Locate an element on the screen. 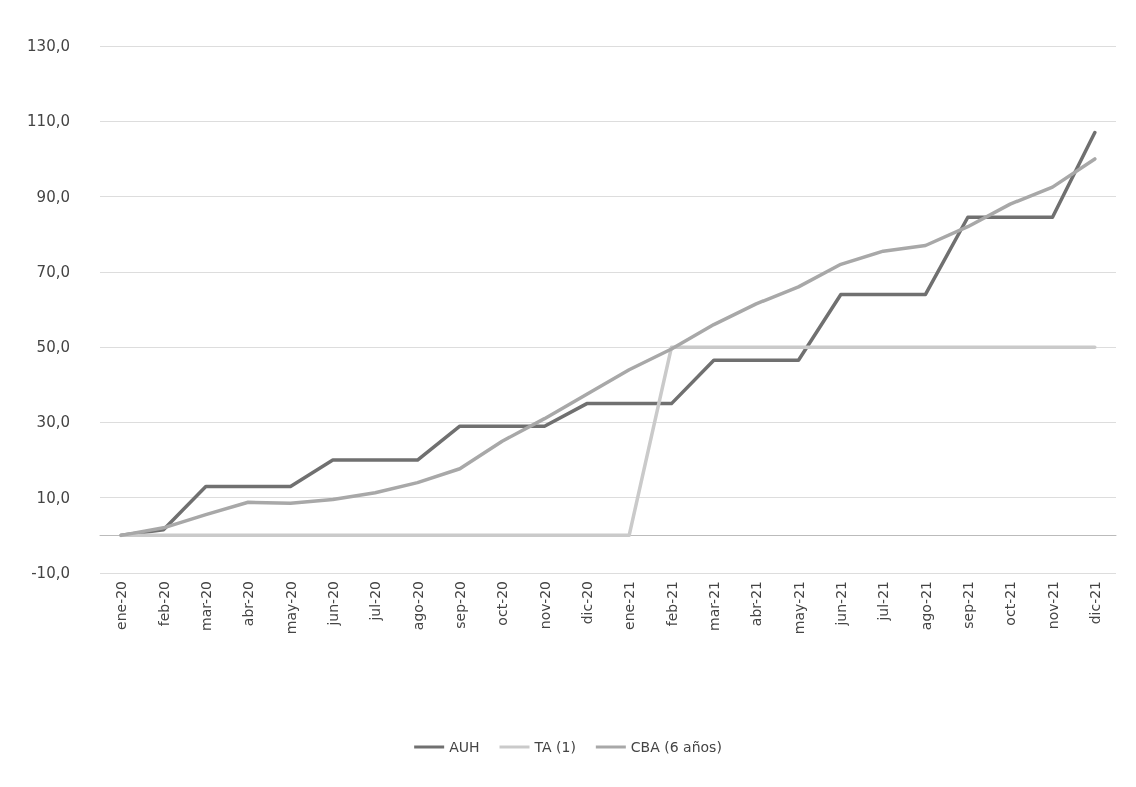 The height and width of the screenshot is (787, 1136). y-tick-label: 30,0 is located at coordinates (53, 422).